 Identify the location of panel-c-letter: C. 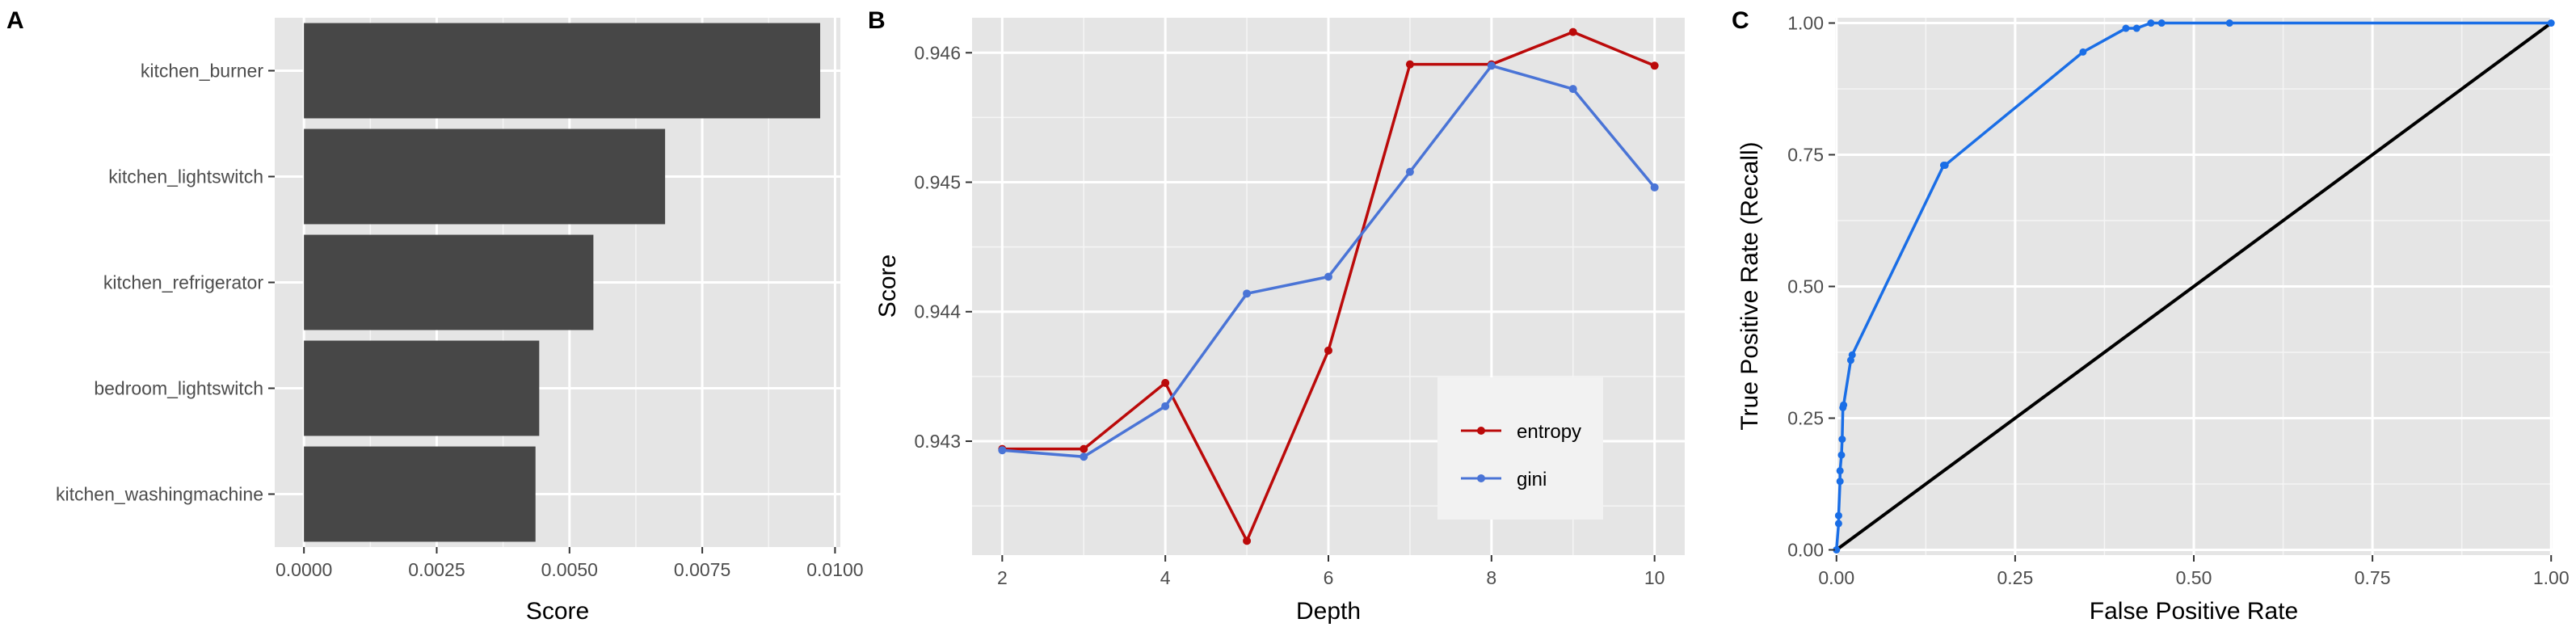
(1740, 20).